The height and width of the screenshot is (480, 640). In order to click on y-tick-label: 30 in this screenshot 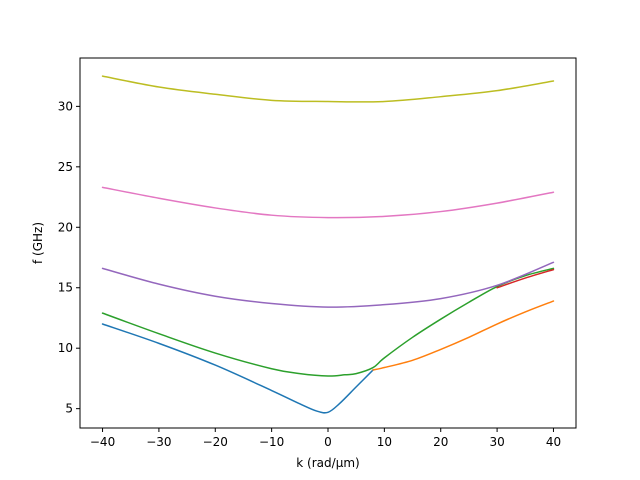, I will do `click(65, 106)`.